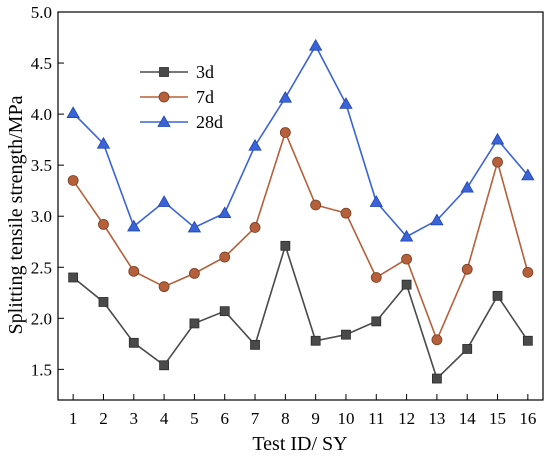  I want to click on x-tick-label: 10, so click(345, 418).